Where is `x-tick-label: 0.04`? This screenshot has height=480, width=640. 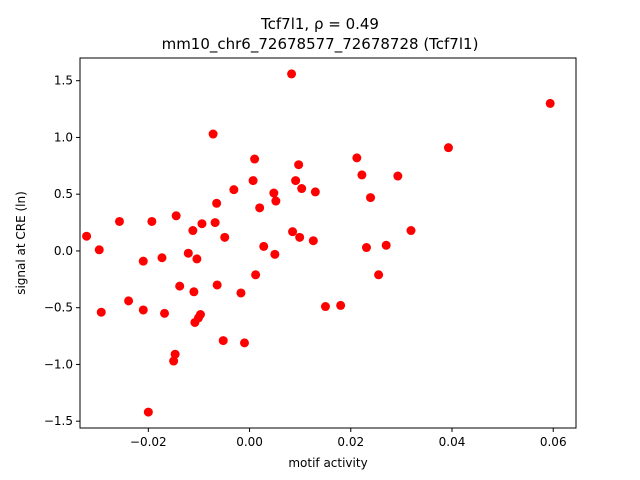 x-tick-label: 0.04 is located at coordinates (452, 442).